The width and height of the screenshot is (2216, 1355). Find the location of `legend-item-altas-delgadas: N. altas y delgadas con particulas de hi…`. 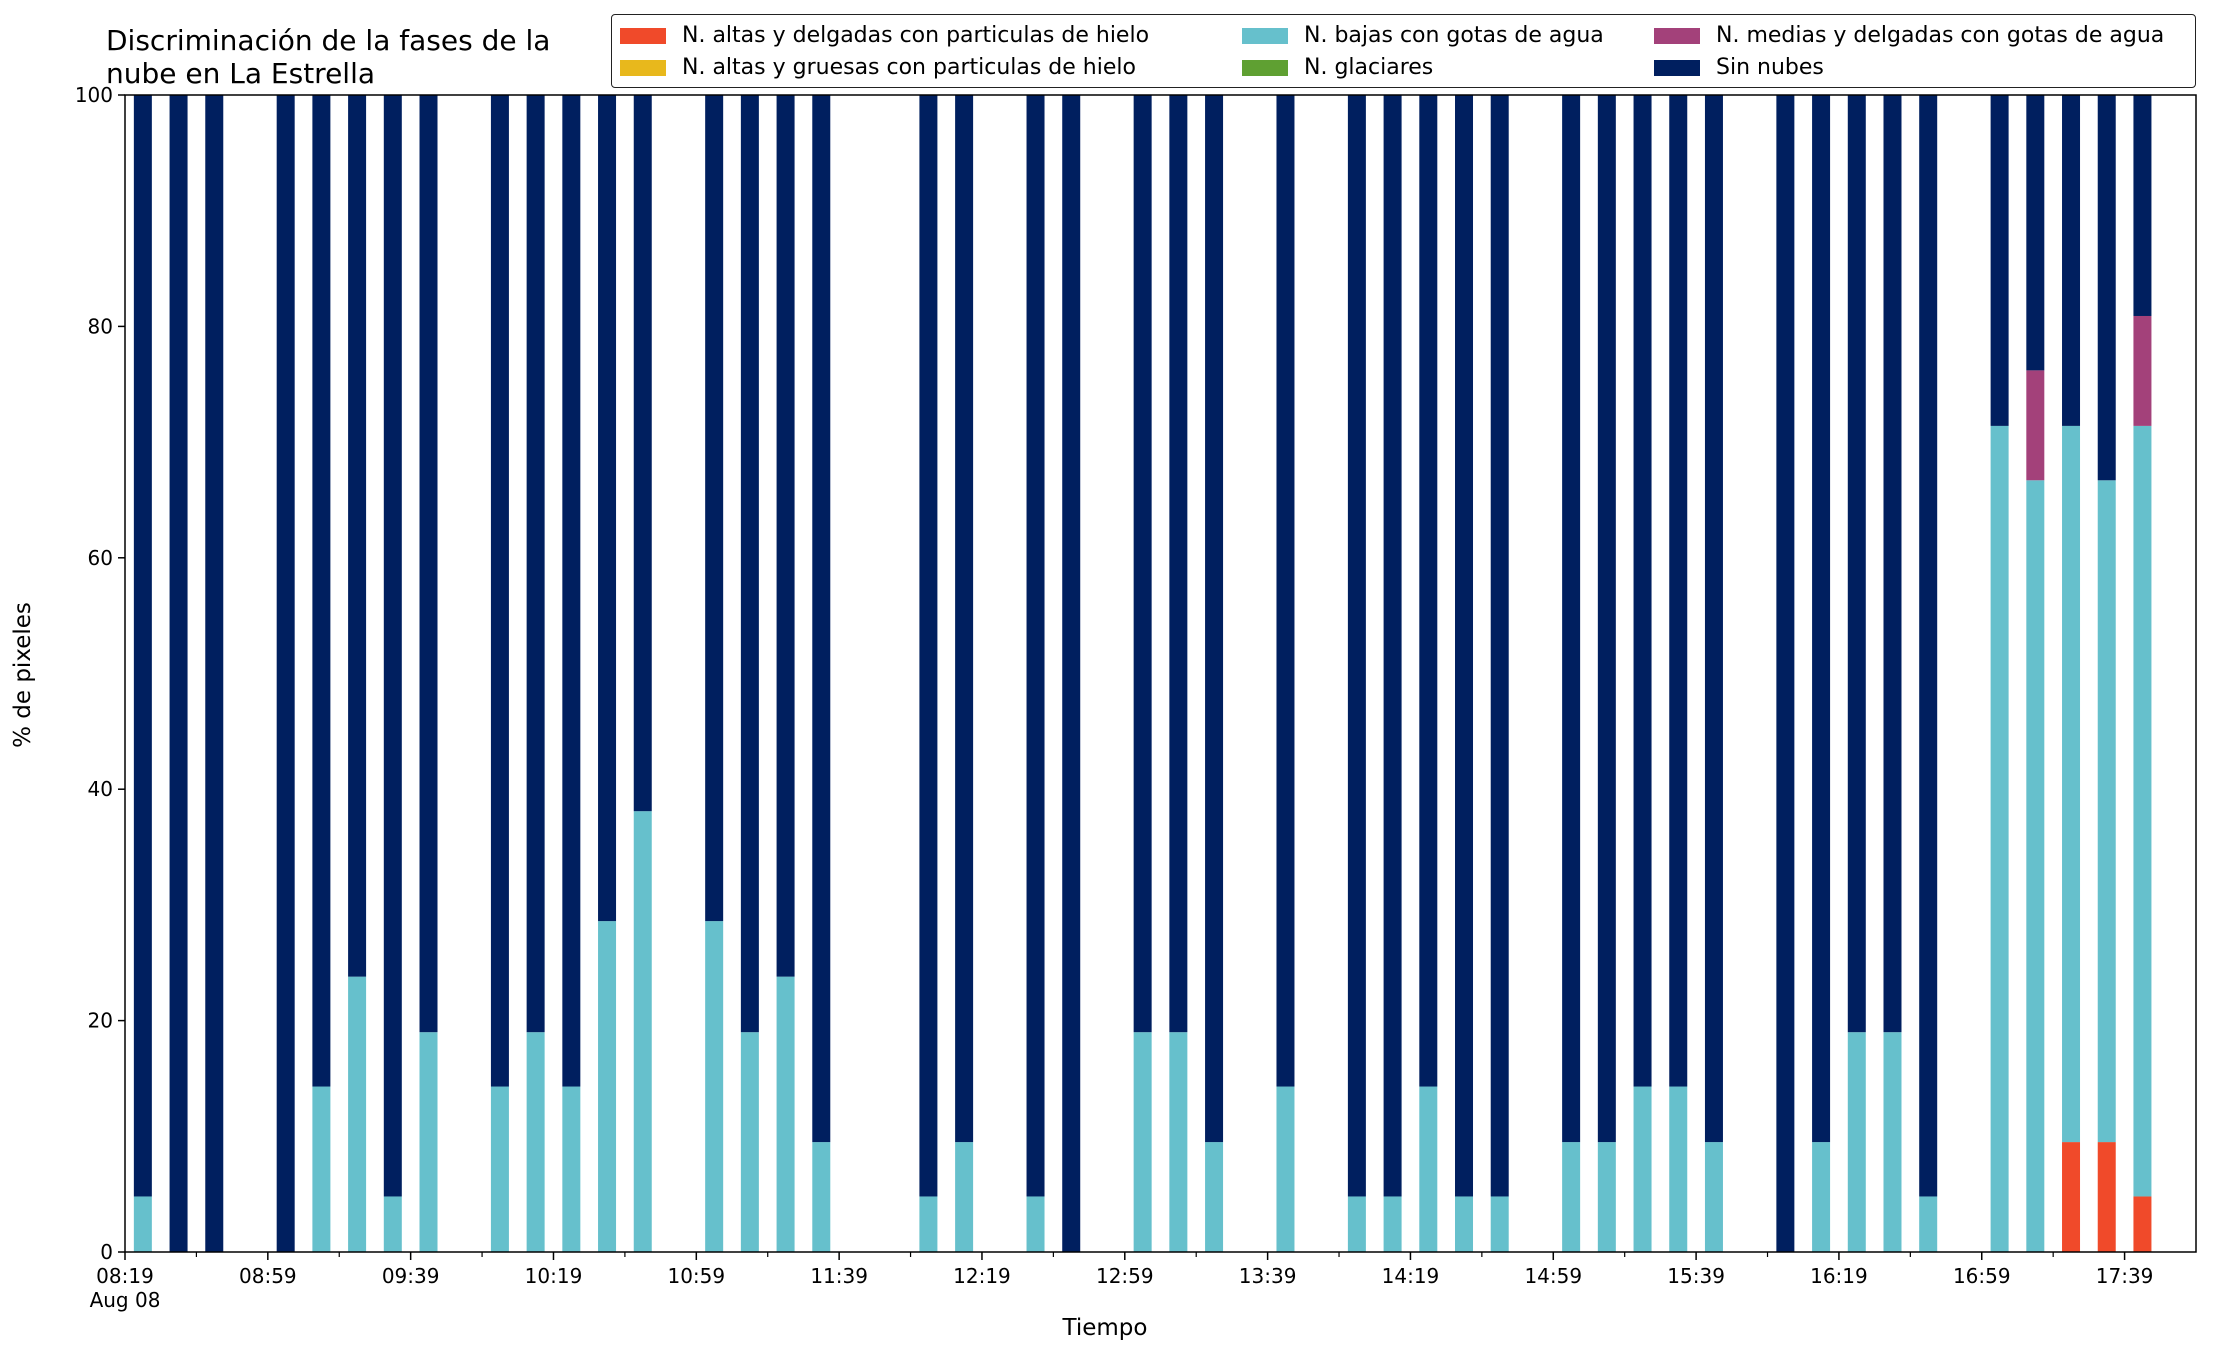

legend-item-altas-delgadas: N. altas y delgadas con particulas de hi… is located at coordinates (884, 35).